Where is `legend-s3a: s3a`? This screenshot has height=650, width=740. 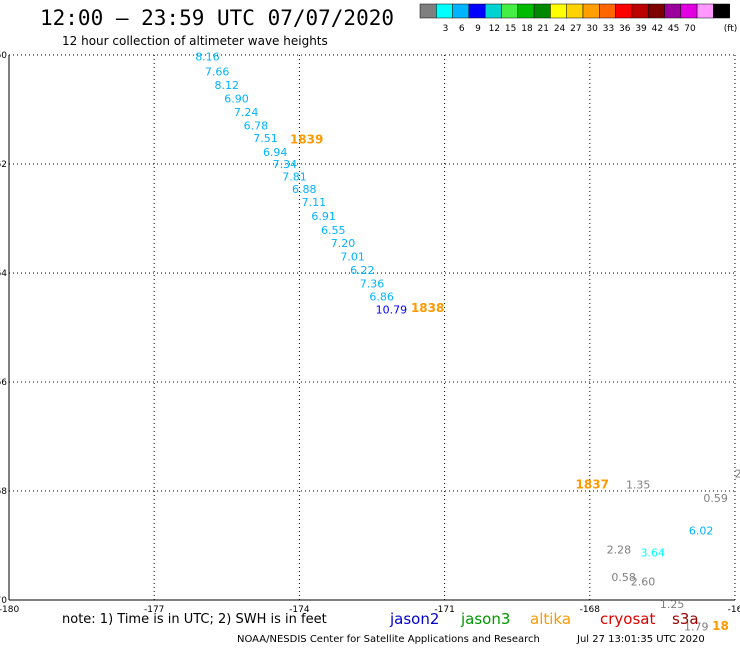 legend-s3a: s3a is located at coordinates (685, 619).